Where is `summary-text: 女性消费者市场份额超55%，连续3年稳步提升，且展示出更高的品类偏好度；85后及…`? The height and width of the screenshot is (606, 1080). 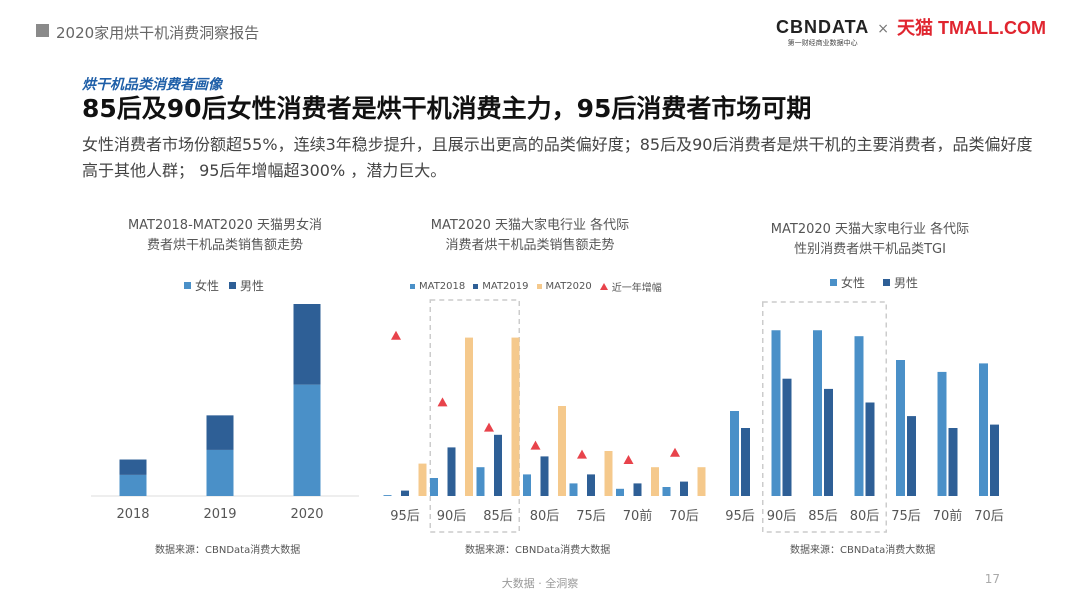 summary-text: 女性消费者市场份额超55%，连续3年稳步提升，且展示出更高的品类偏好度；85后及… is located at coordinates (557, 157).